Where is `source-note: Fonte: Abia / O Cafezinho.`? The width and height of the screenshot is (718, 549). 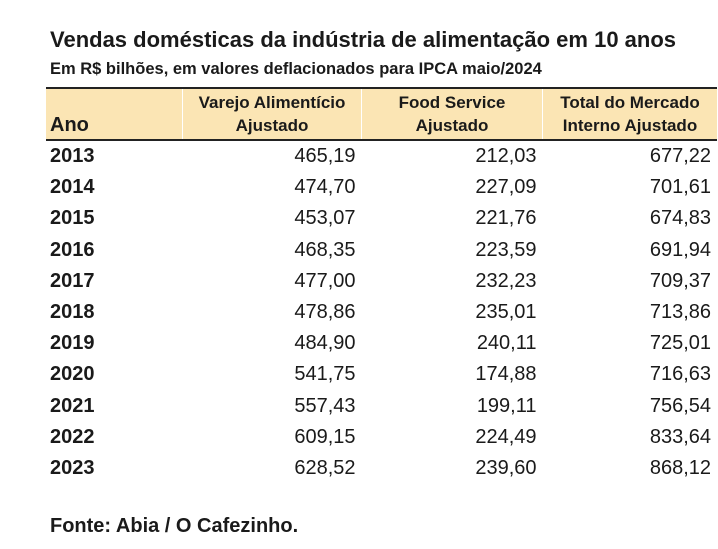
source-note: Fonte: Abia / O Cafezinho. is located at coordinates (174, 526).